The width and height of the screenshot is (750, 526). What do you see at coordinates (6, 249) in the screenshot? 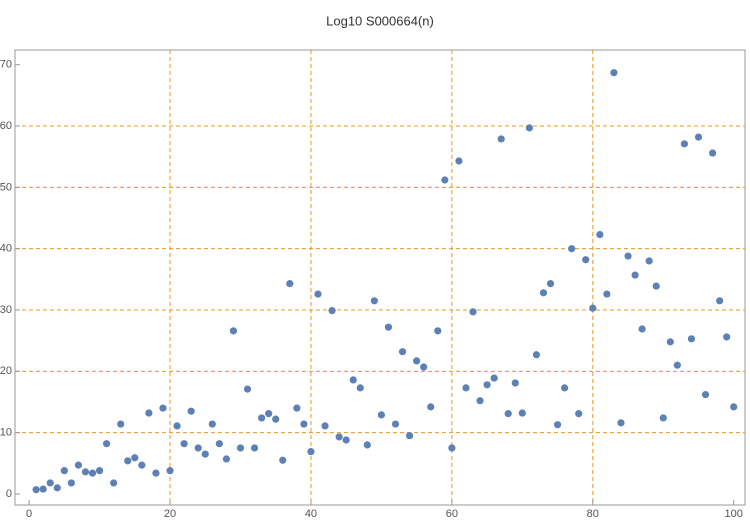
I see `y-tick-label: 40` at bounding box center [6, 249].